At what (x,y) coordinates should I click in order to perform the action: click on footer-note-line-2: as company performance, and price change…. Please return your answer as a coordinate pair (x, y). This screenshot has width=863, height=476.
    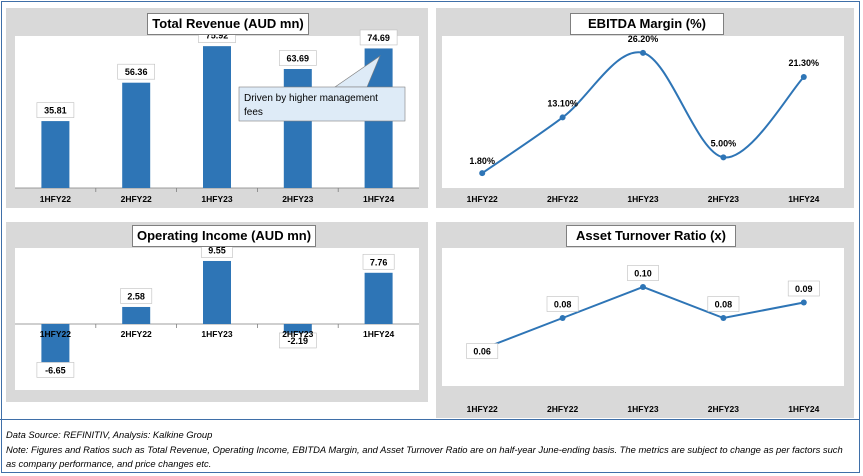
    Looking at the image, I should click on (109, 463).